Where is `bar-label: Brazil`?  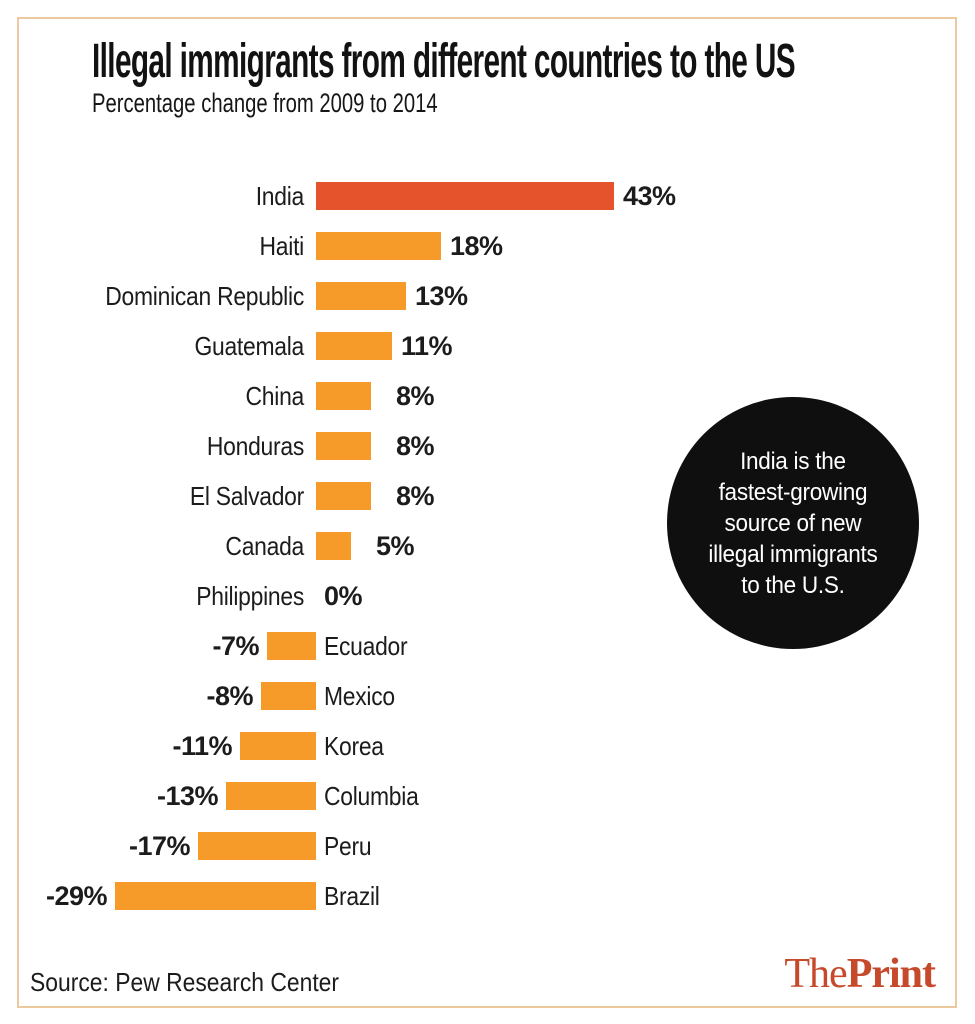
bar-label: Brazil is located at coordinates (352, 896).